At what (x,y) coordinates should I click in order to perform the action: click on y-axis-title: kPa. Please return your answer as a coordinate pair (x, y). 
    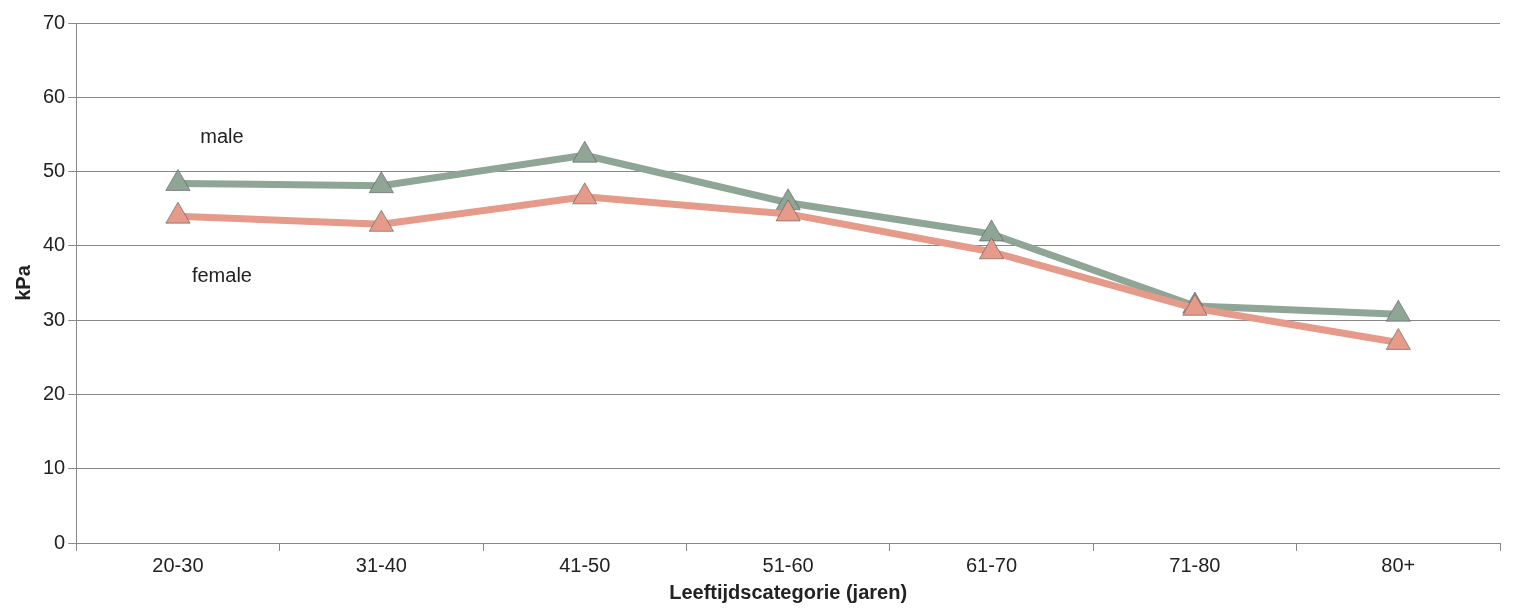
    Looking at the image, I should click on (22, 282).